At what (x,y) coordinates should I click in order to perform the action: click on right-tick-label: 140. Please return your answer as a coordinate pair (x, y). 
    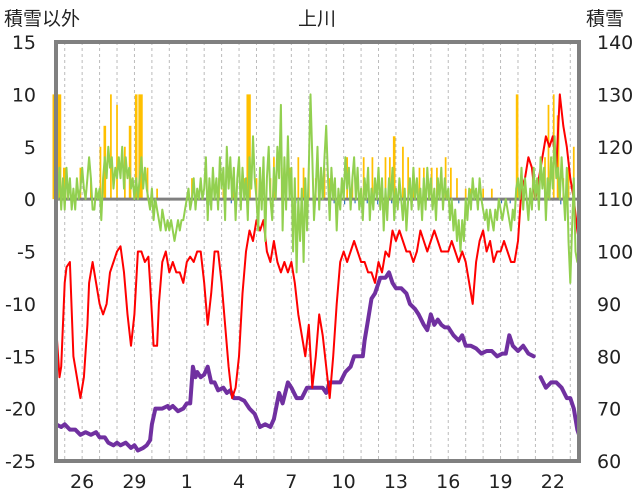
    Looking at the image, I should click on (615, 43).